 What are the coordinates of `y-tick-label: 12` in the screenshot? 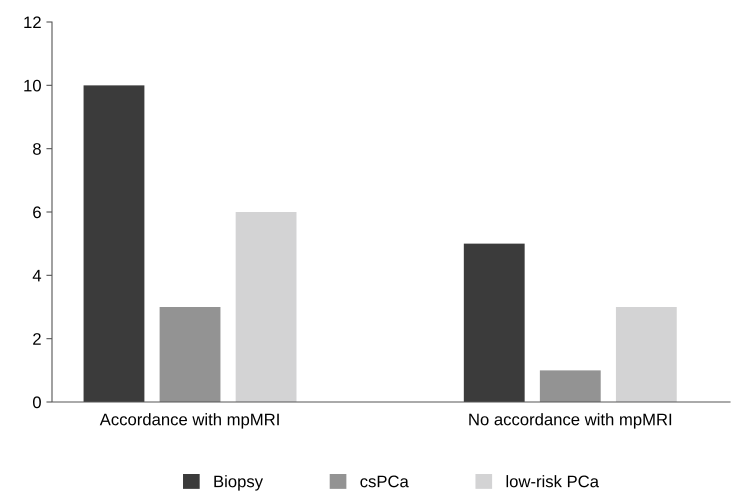 It's located at (32, 22).